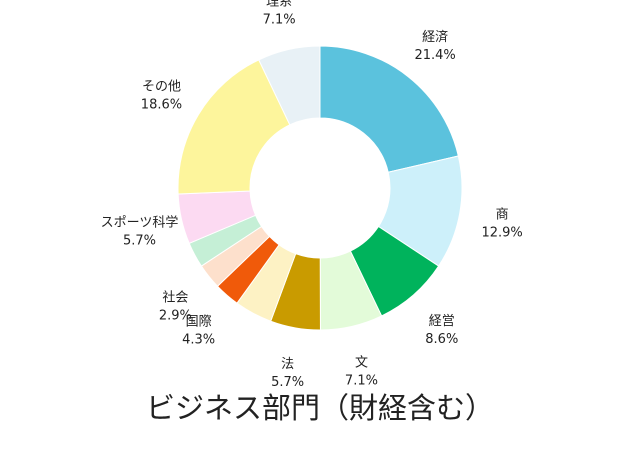 Image resolution: width=640 pixels, height=473 pixels. Describe the element at coordinates (287, 364) in the screenshot. I see `slice-label: 法` at that location.